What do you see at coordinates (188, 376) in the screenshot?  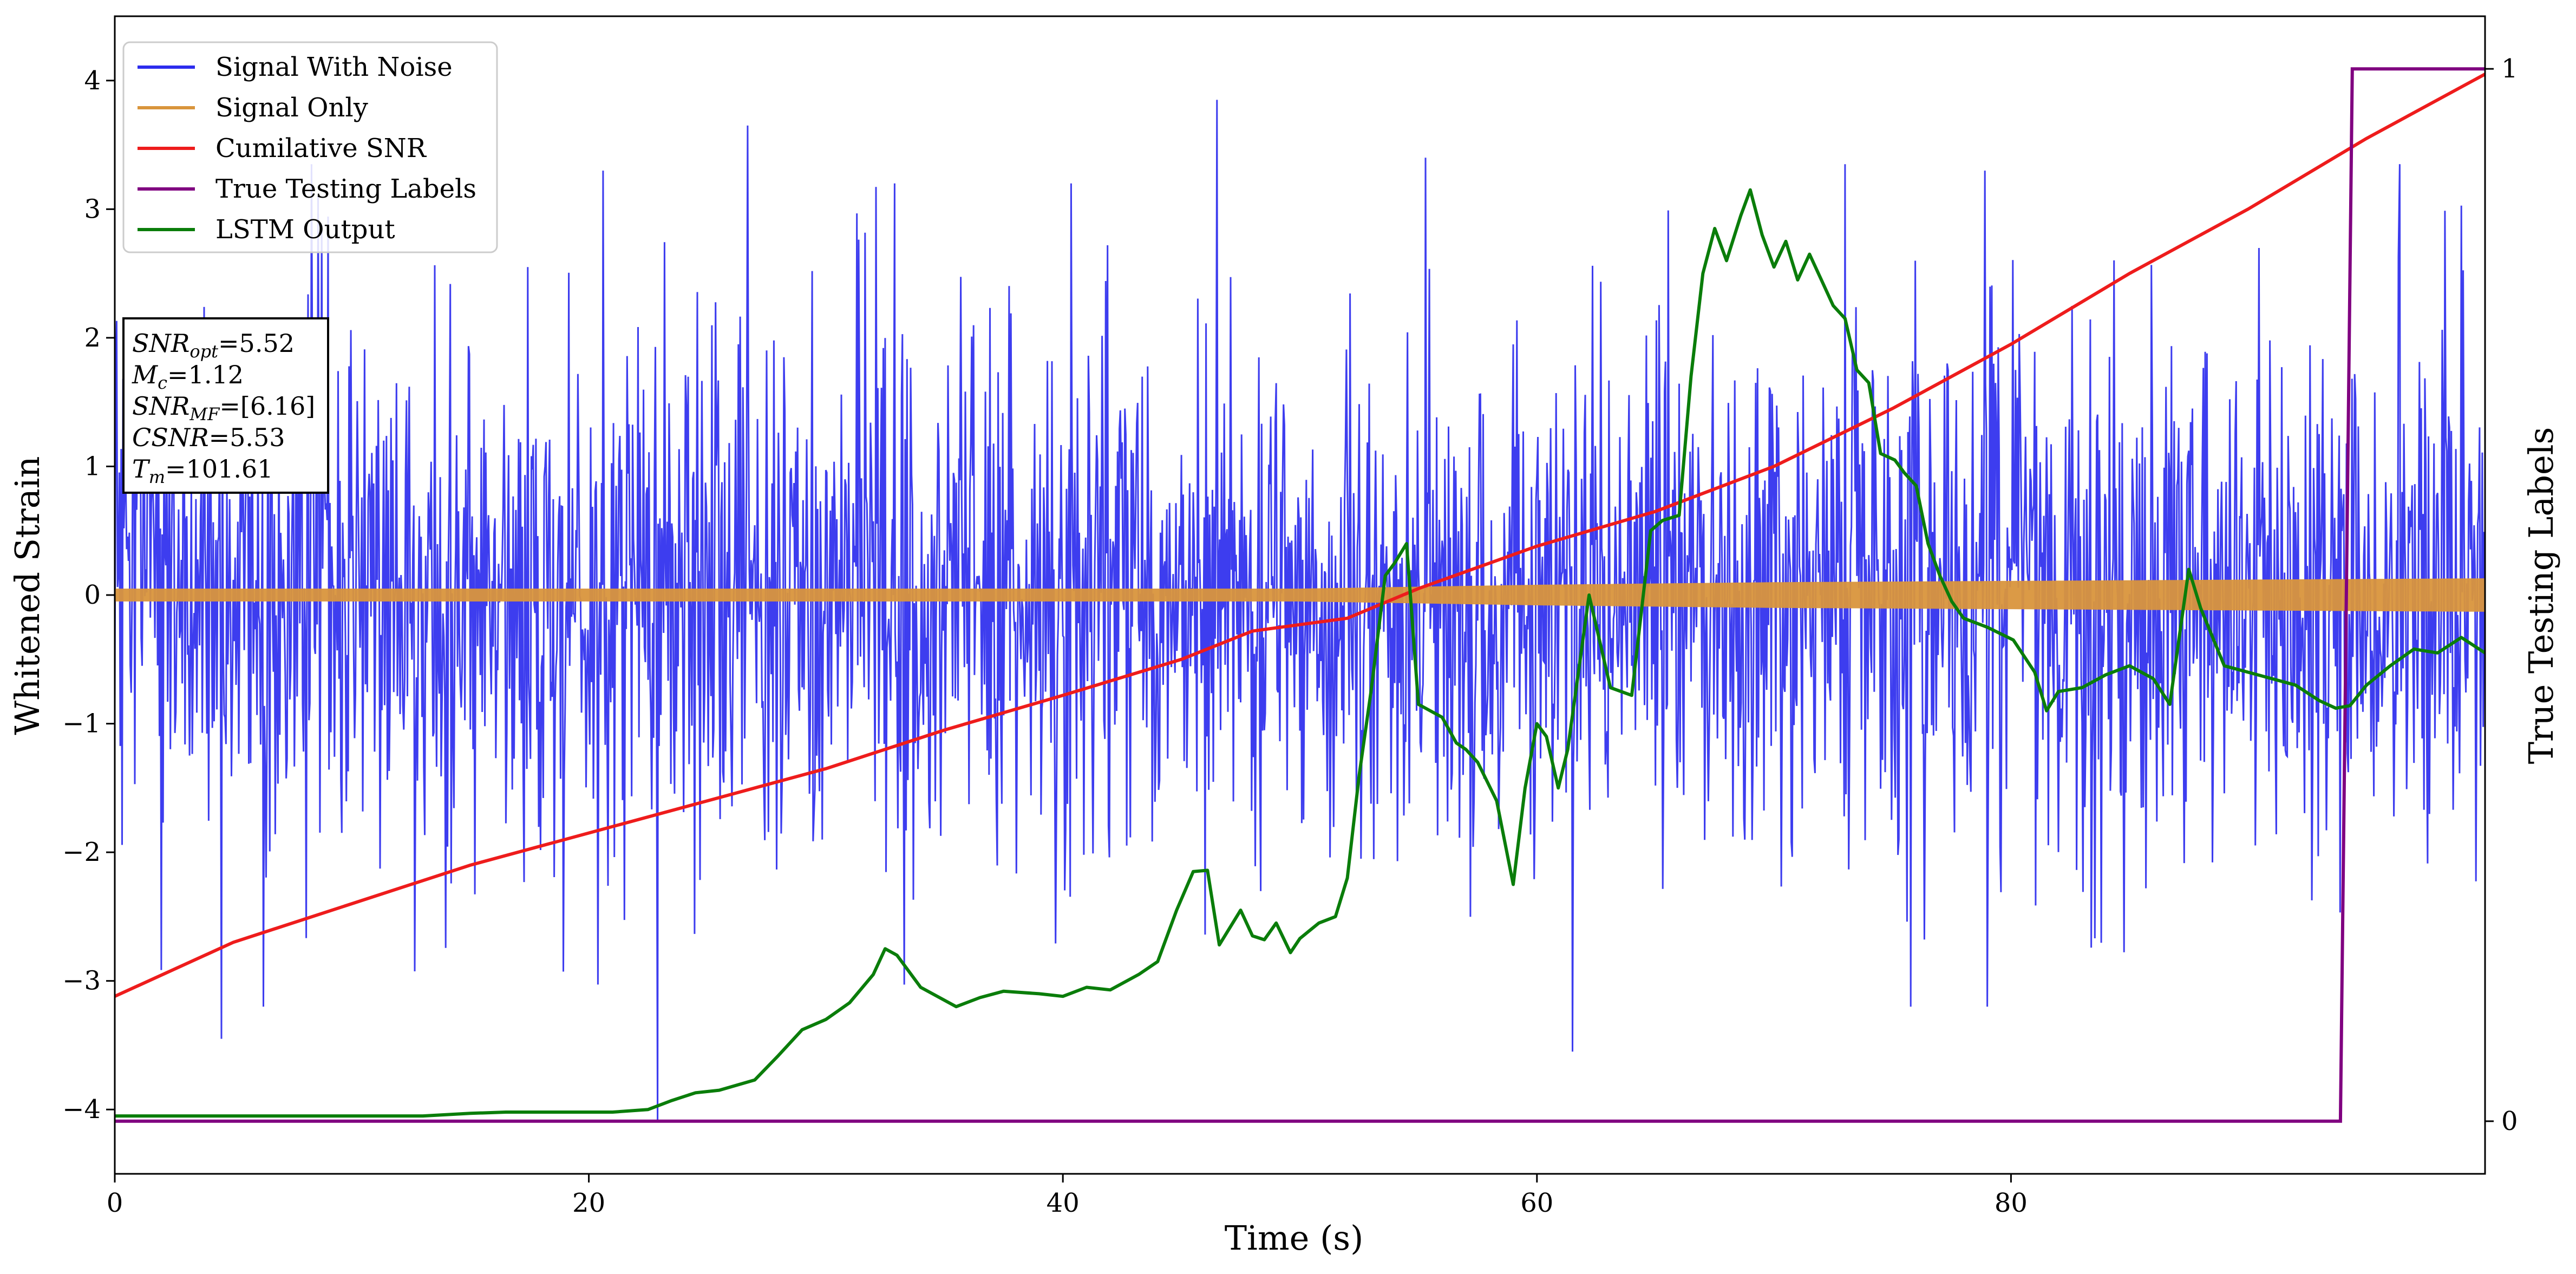 I see `annotation-line: Mc=1.12` at bounding box center [188, 376].